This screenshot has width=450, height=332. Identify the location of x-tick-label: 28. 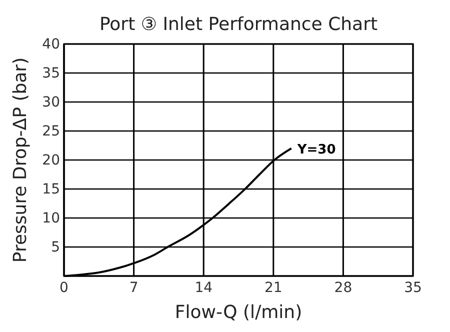
(343, 288).